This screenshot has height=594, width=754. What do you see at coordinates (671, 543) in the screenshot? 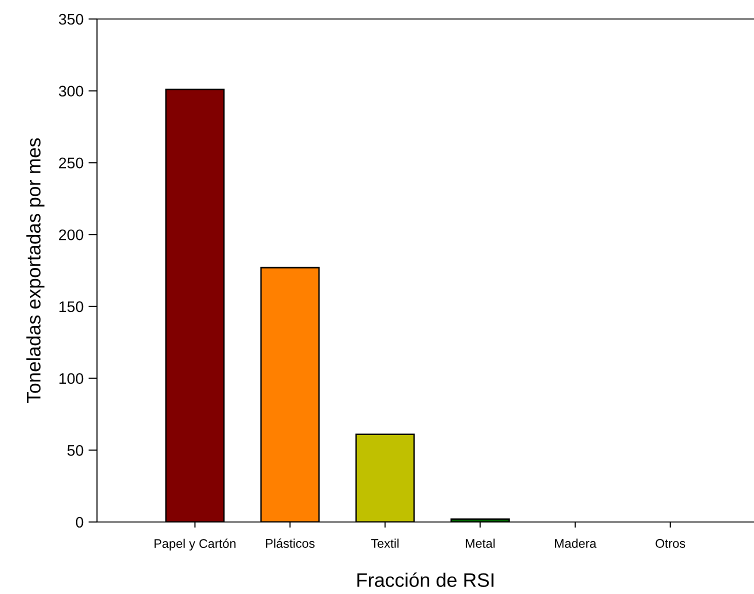
I see `x-tick-label: Otros` at bounding box center [671, 543].